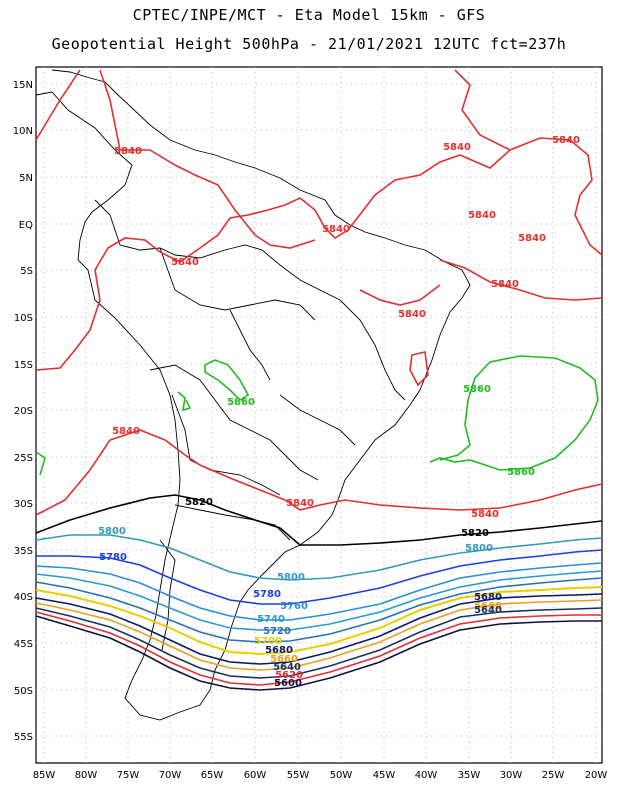 This screenshot has height=800, width=618. What do you see at coordinates (23, 131) in the screenshot?
I see `lat-tick-label: 10N` at bounding box center [23, 131].